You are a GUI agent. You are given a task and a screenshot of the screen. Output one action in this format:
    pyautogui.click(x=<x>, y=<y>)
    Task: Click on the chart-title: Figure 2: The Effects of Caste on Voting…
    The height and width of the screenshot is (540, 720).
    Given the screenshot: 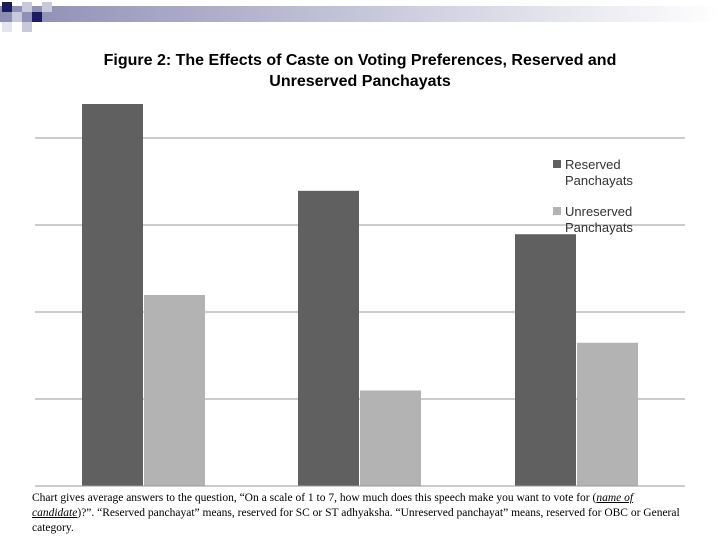 What is the action you would take?
    pyautogui.click(x=360, y=71)
    